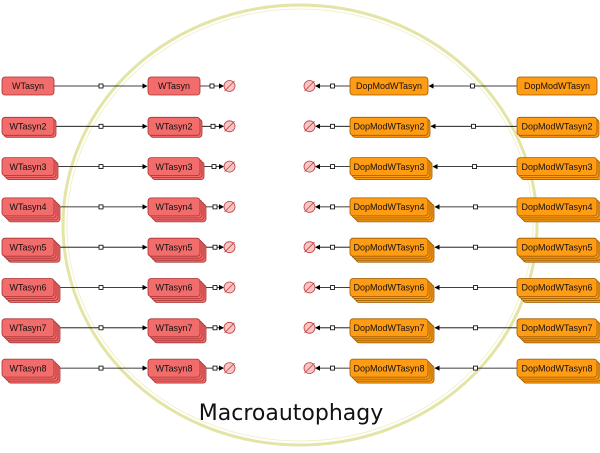  What do you see at coordinates (177, 250) in the screenshot?
I see `wt-target-5: WTasyn5` at bounding box center [177, 250].